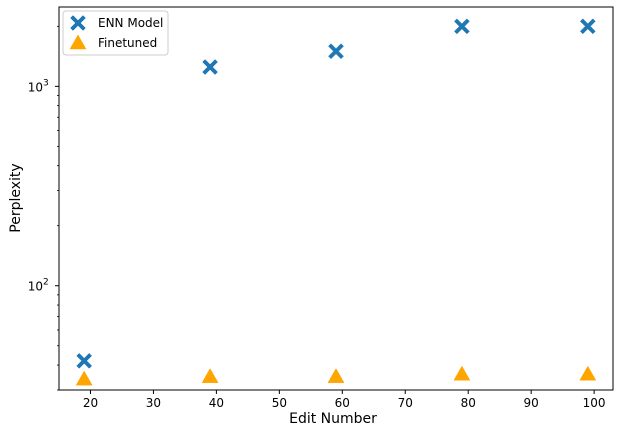 Image resolution: width=619 pixels, height=432 pixels. Describe the element at coordinates (531, 403) in the screenshot. I see `x-tick-label: 90` at that location.